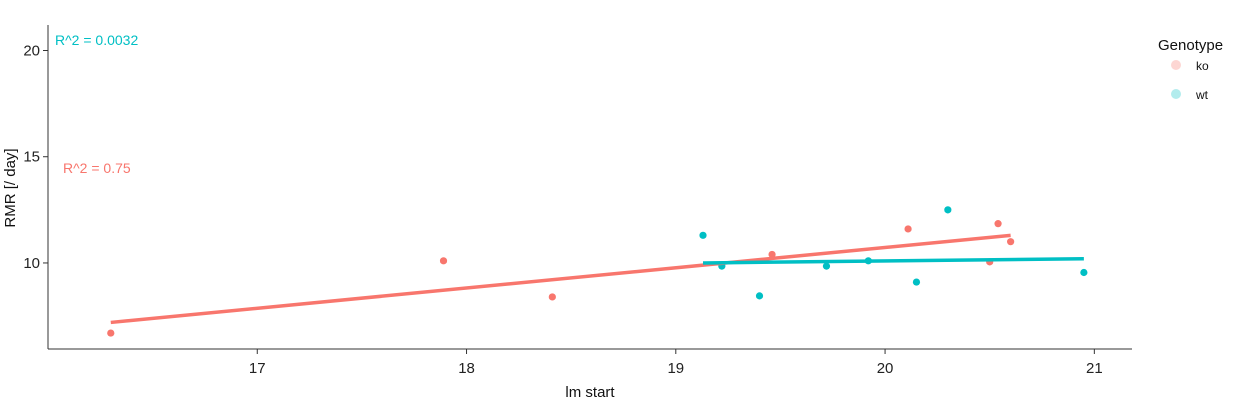 The width and height of the screenshot is (1239, 400). Describe the element at coordinates (31, 157) in the screenshot. I see `y-tick-label: 15` at that location.